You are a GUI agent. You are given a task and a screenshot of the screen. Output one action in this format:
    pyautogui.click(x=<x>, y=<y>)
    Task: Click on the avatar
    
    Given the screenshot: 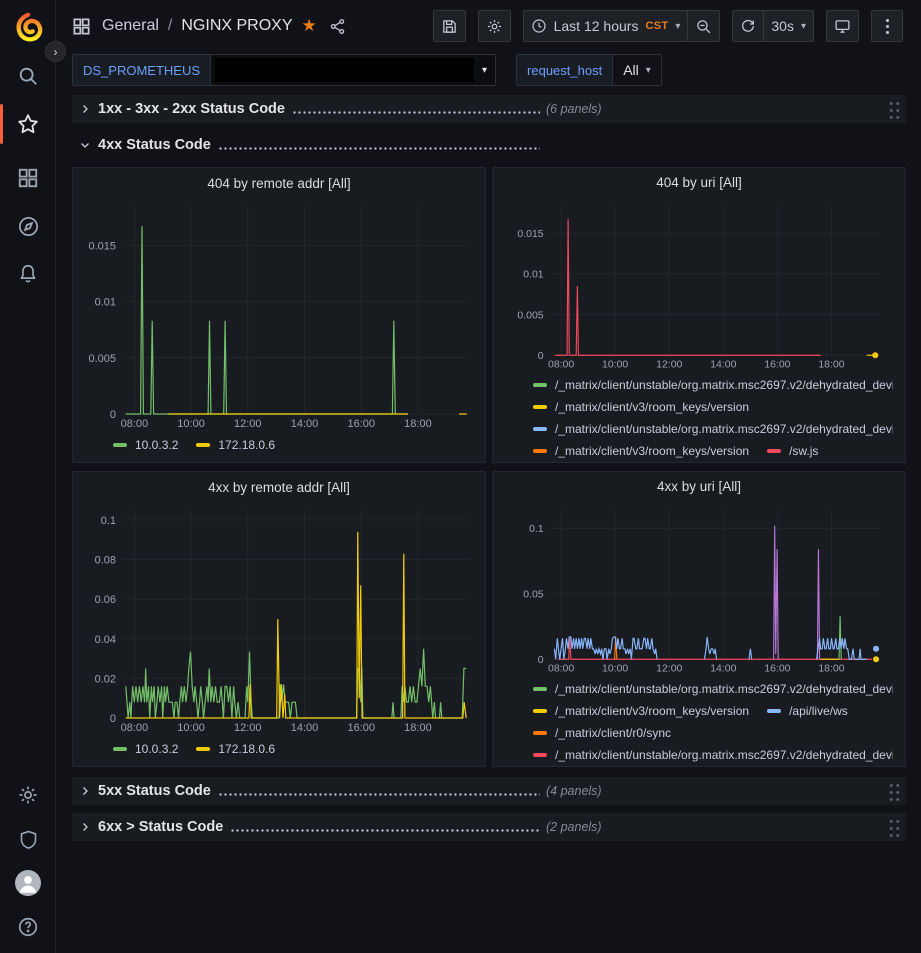 What is the action you would take?
    pyautogui.click(x=28, y=883)
    